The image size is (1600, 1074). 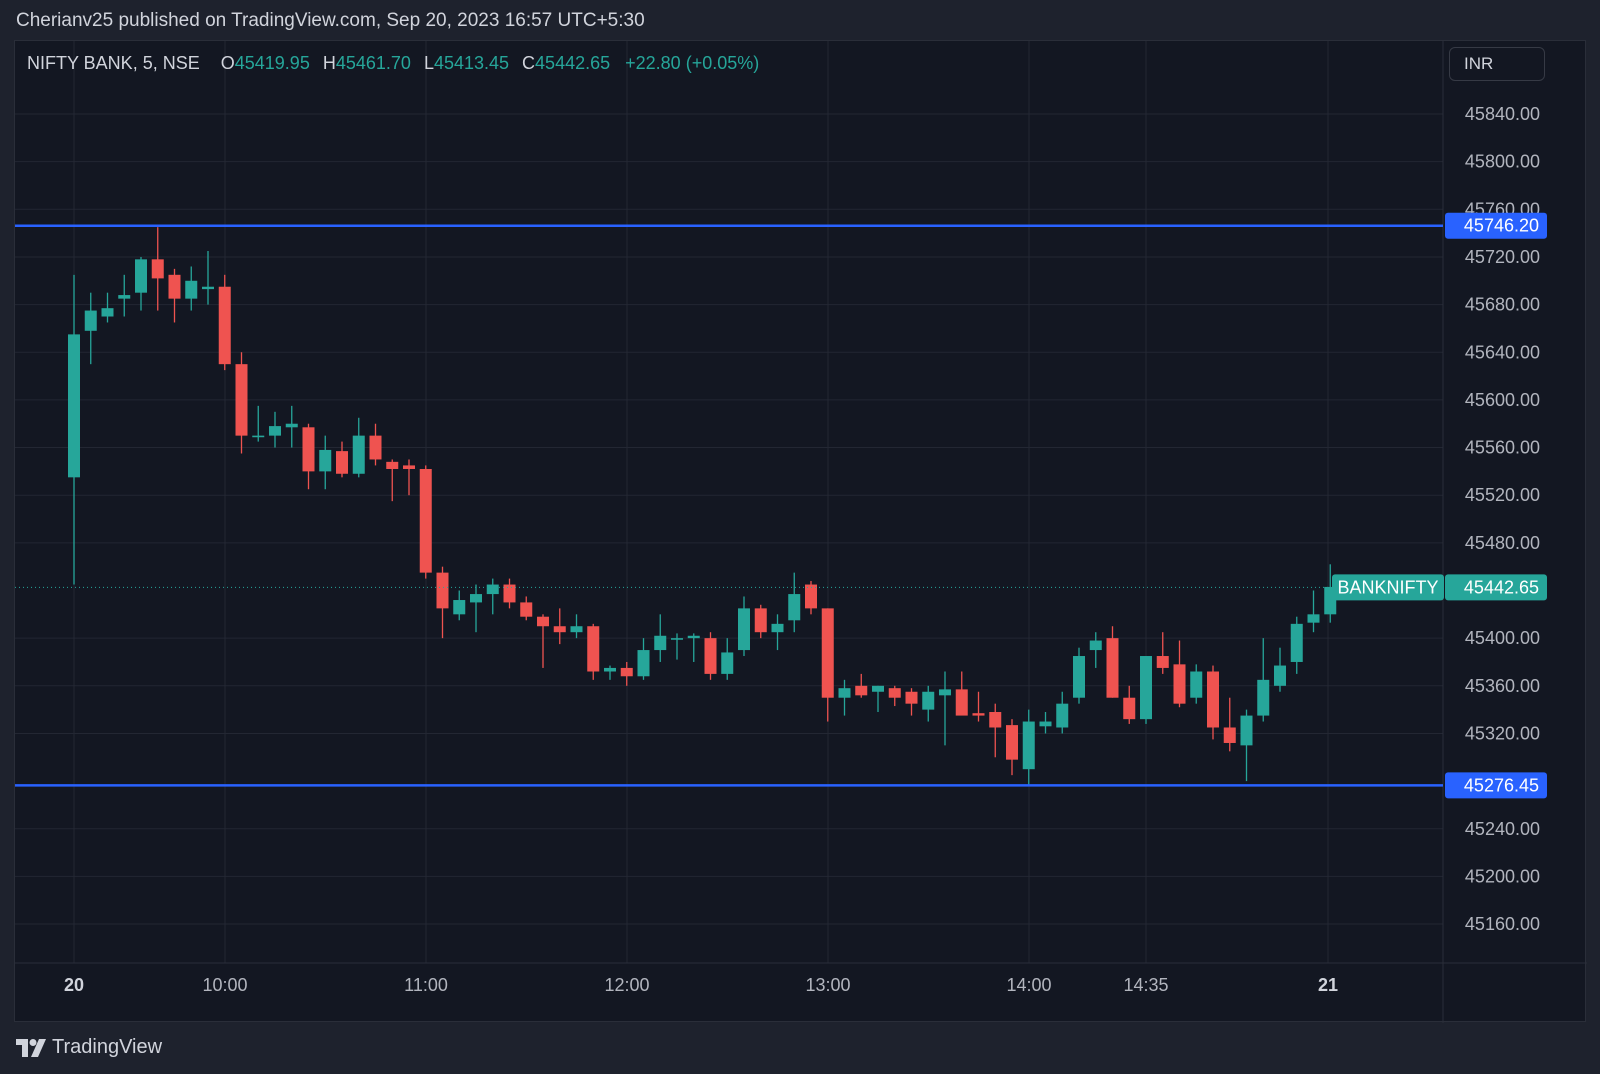 What do you see at coordinates (1502, 924) in the screenshot?
I see `y-tick-label: 45160.00` at bounding box center [1502, 924].